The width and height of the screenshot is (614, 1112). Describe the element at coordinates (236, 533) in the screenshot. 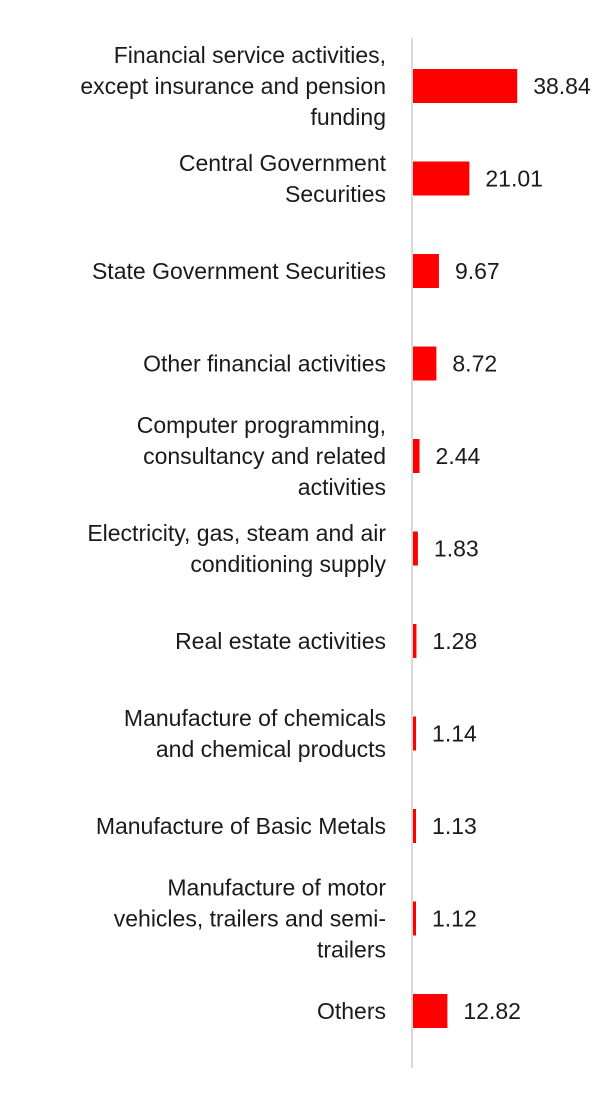

I see `category-label-line: Electricity, gas, steam and air` at that location.